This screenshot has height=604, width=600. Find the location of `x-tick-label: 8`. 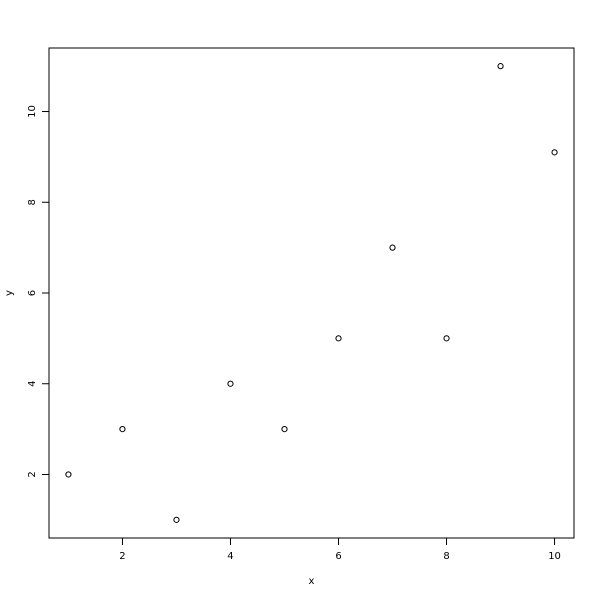

x-tick-label: 8 is located at coordinates (446, 556).